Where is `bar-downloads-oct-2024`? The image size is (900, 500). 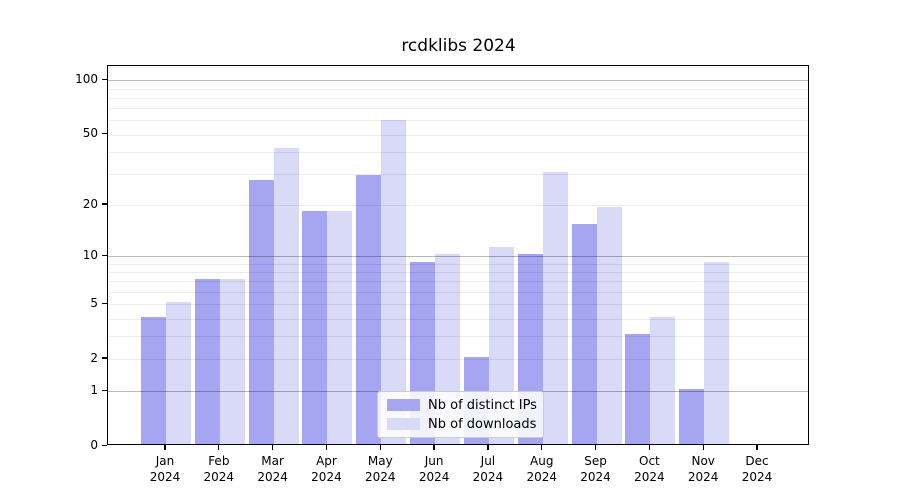
bar-downloads-oct-2024 is located at coordinates (663, 380).